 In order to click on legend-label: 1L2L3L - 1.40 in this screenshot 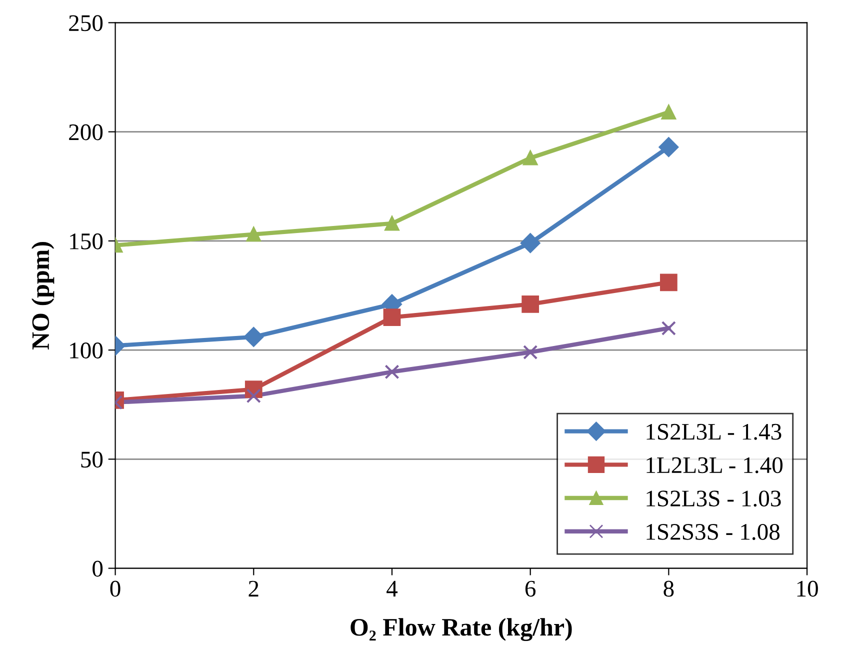, I will do `click(714, 465)`.